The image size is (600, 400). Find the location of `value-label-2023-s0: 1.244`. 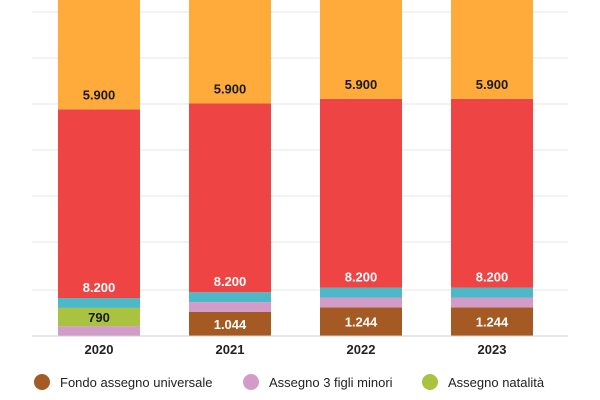

value-label-2023-s0: 1.244 is located at coordinates (492, 322).